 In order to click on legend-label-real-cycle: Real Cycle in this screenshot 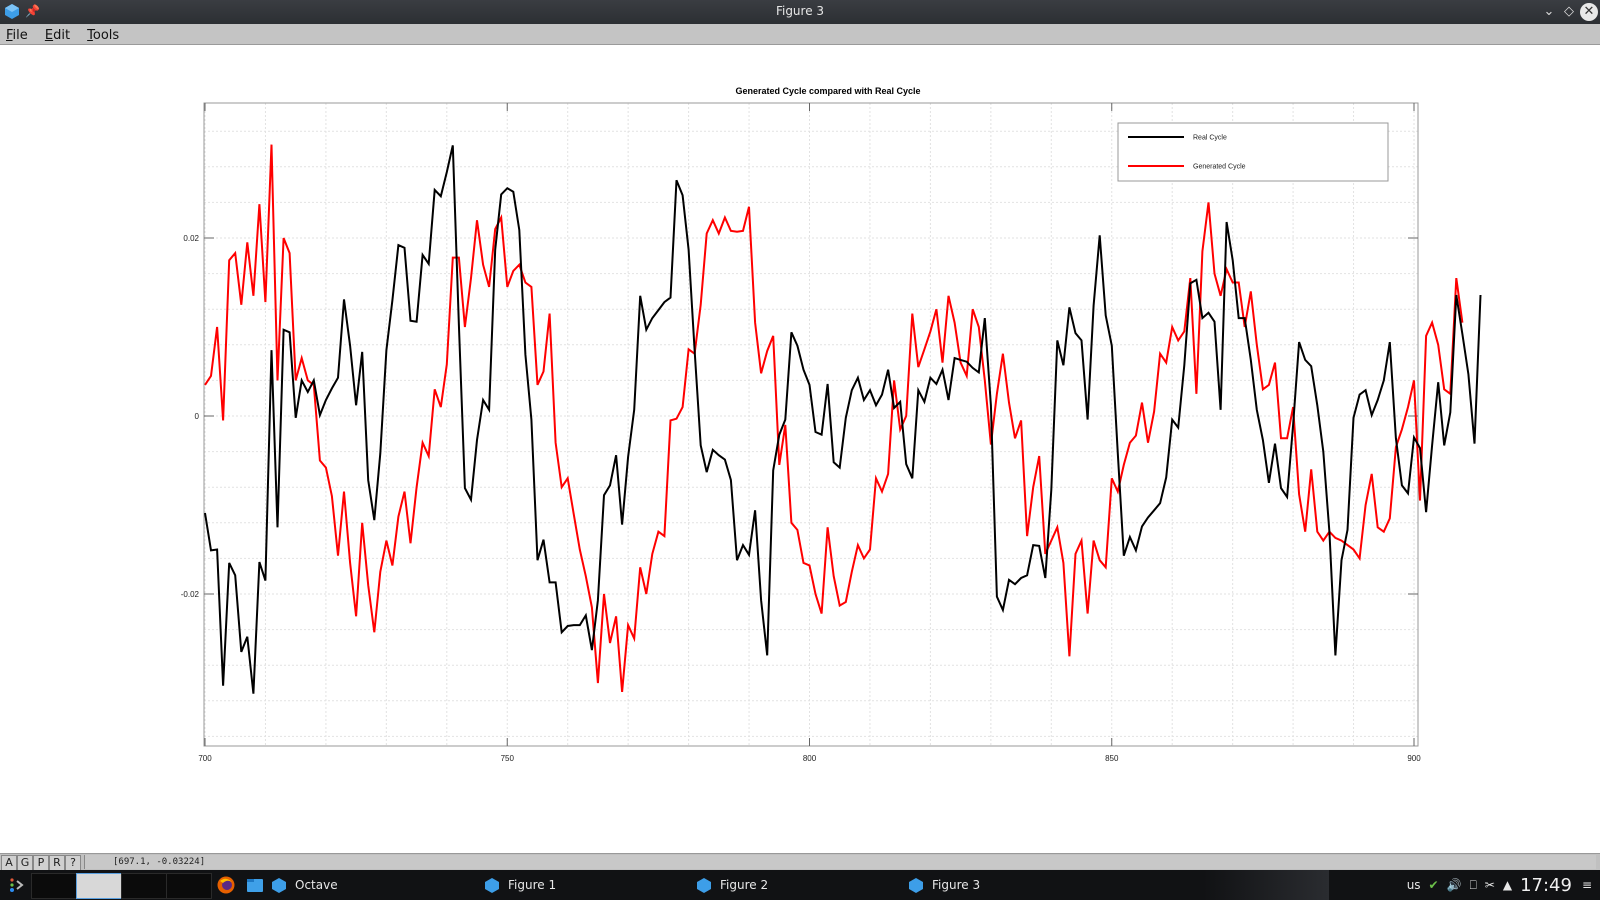, I will do `click(1210, 138)`.